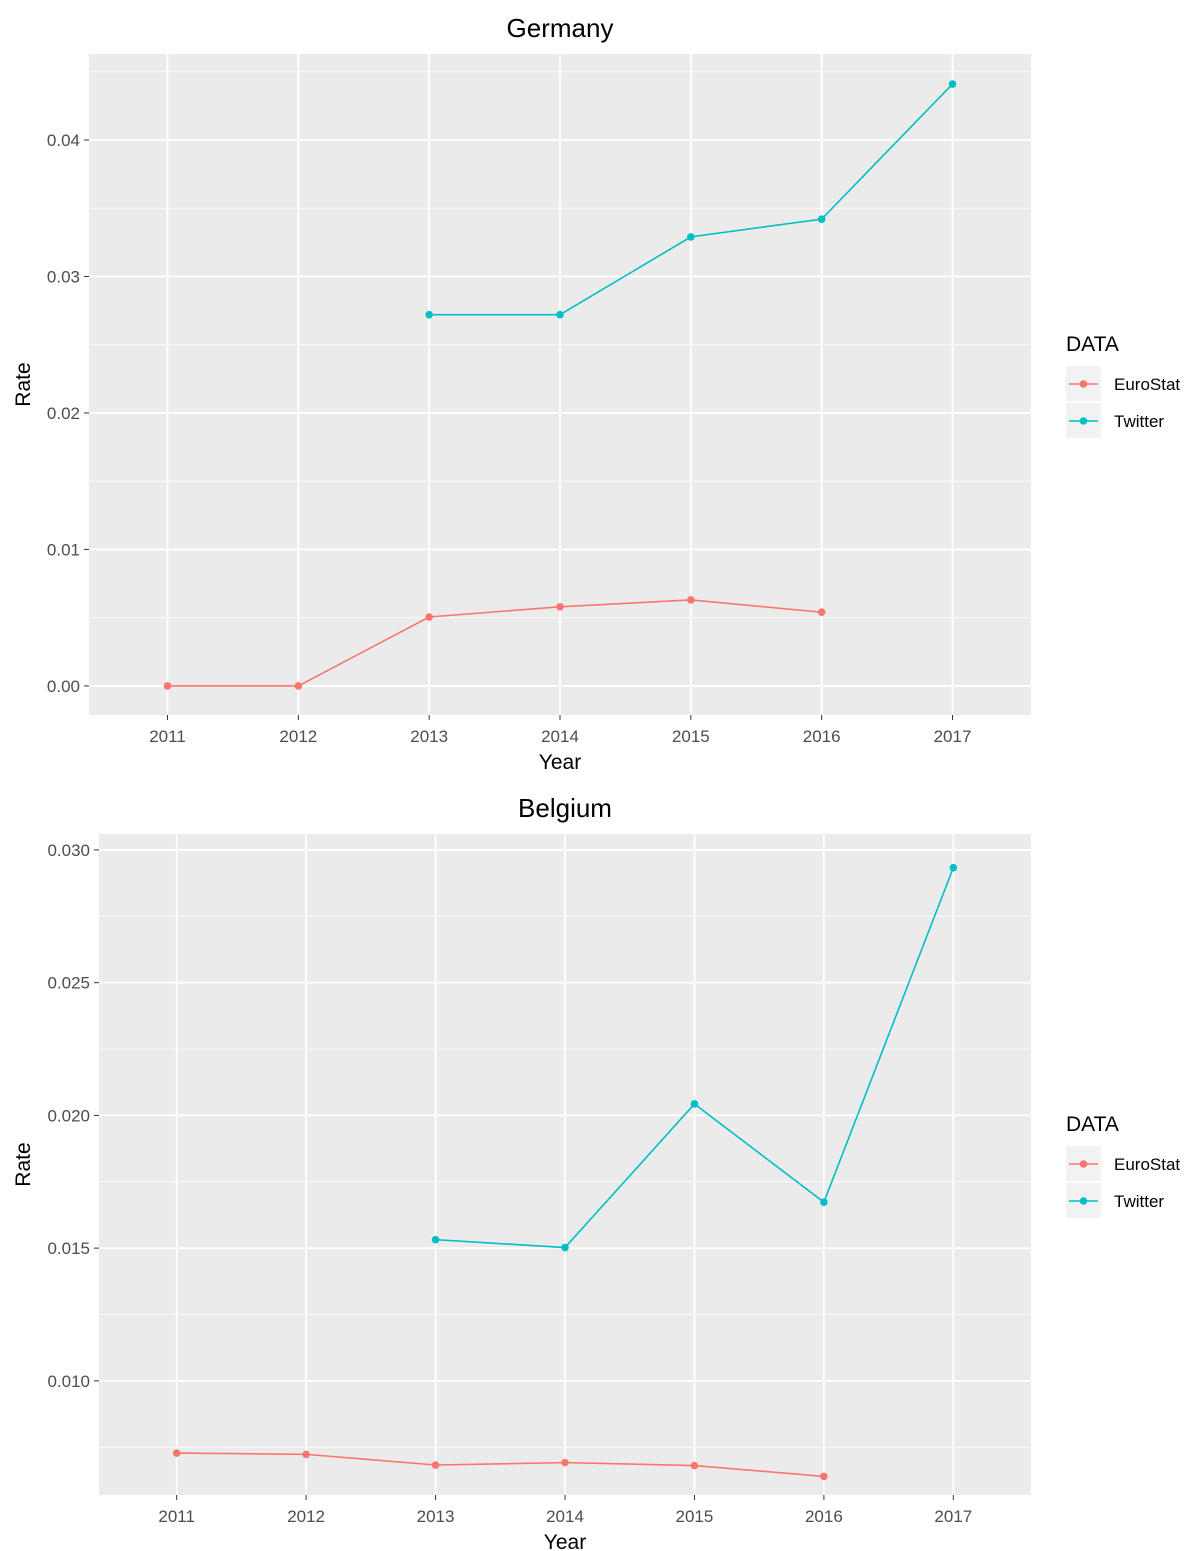 This screenshot has width=1191, height=1551. Describe the element at coordinates (63, 686) in the screenshot. I see `y-tick-label: 0.00` at that location.